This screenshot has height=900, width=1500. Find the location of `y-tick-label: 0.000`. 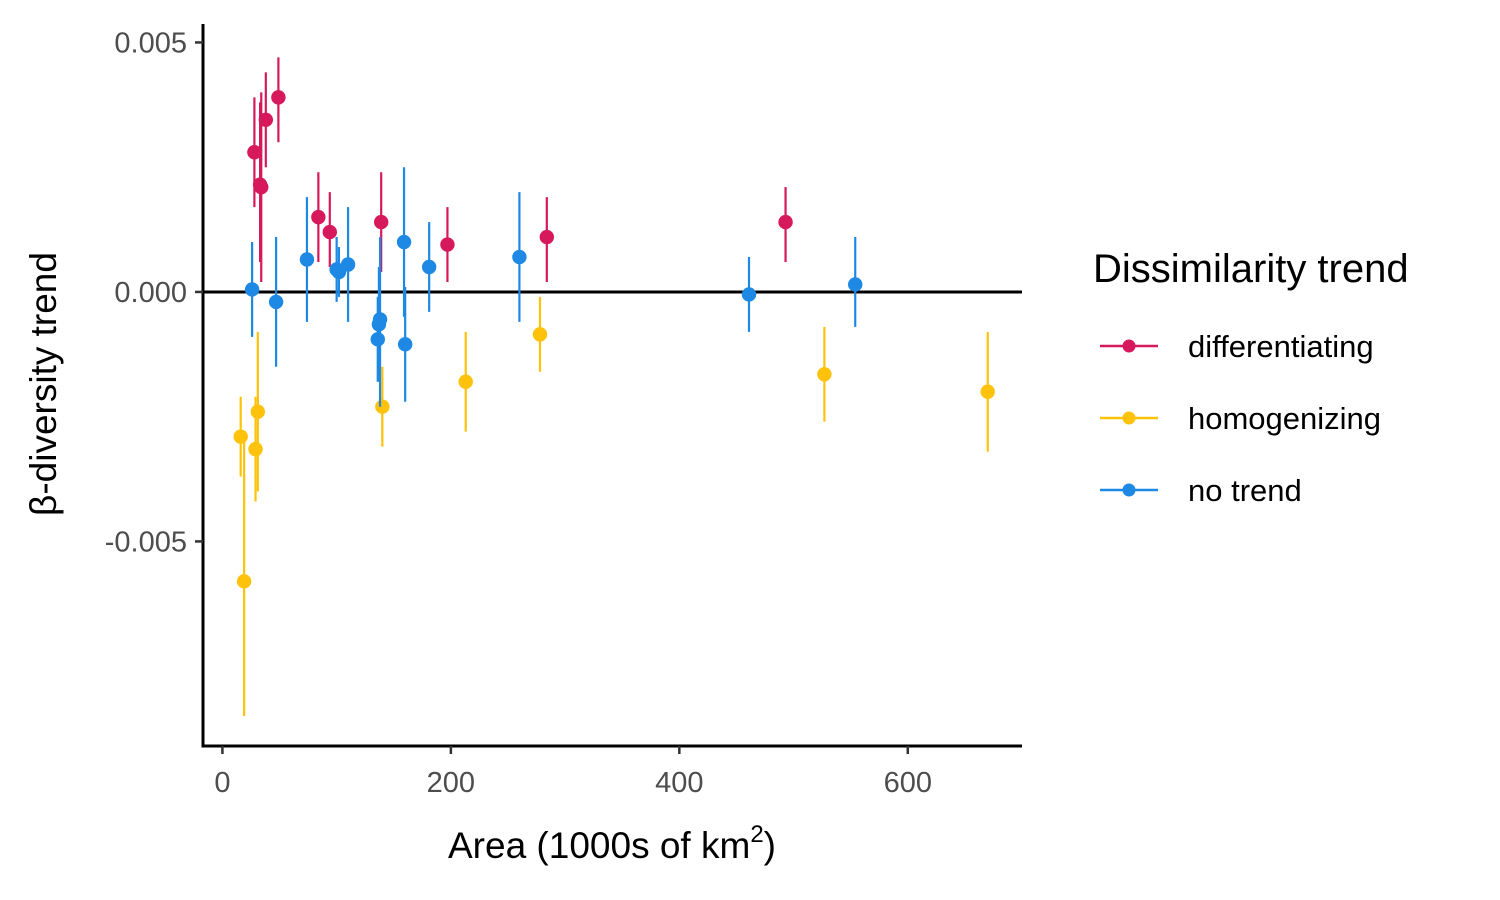

y-tick-label: 0.000 is located at coordinates (150, 293).